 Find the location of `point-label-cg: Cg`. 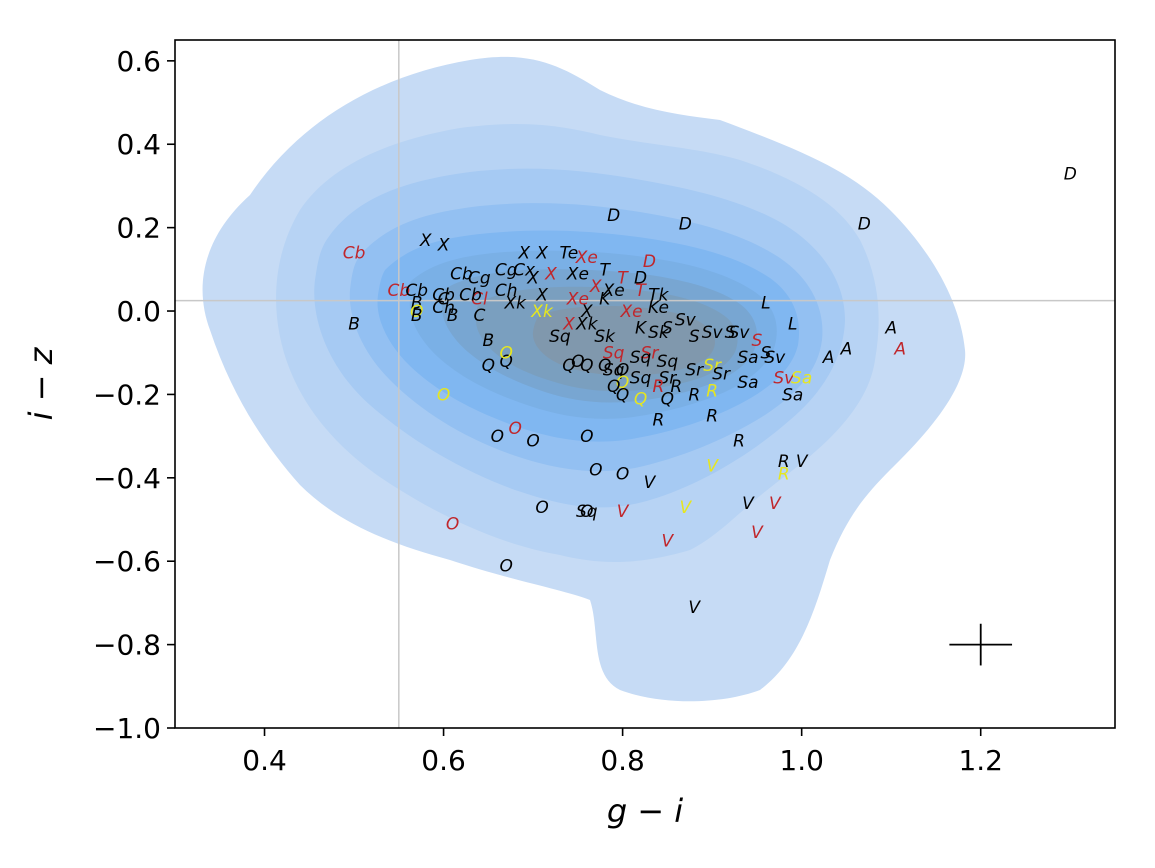

point-label-cg: Cg is located at coordinates (479, 279).